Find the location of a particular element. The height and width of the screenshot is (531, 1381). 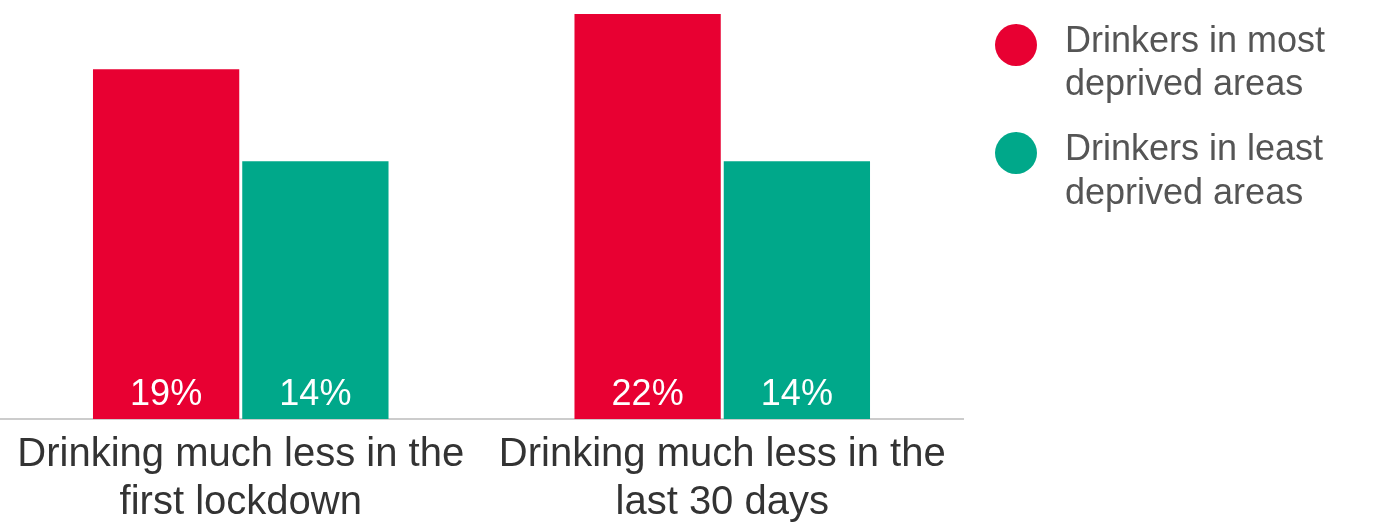

data-label: 19% is located at coordinates (166, 392).